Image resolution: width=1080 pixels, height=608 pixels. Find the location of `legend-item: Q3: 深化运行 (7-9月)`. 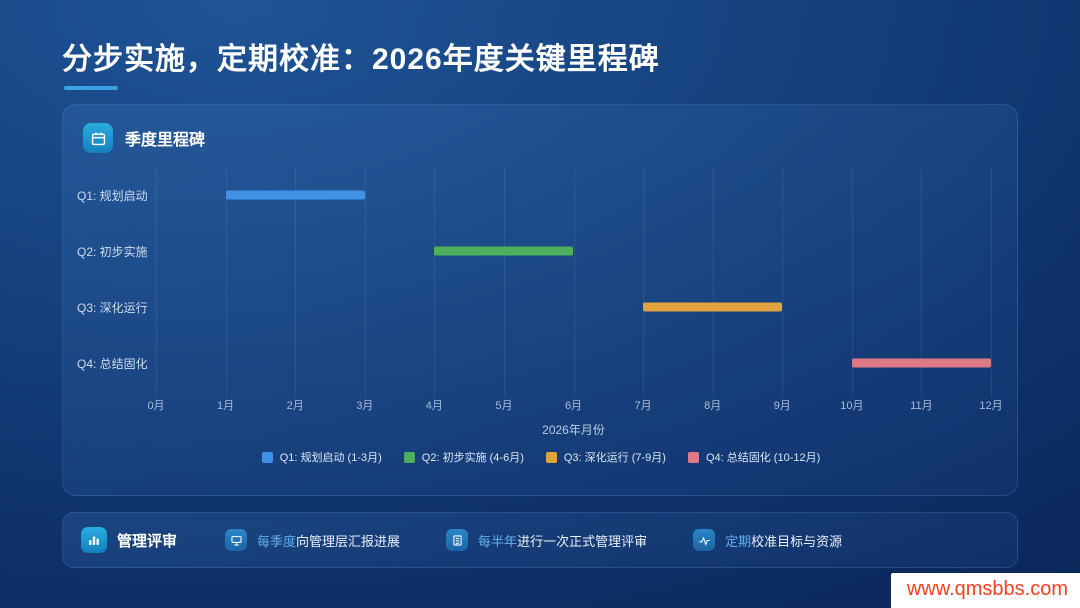

legend-item: Q3: 深化运行 (7-9月) is located at coordinates (605, 457).